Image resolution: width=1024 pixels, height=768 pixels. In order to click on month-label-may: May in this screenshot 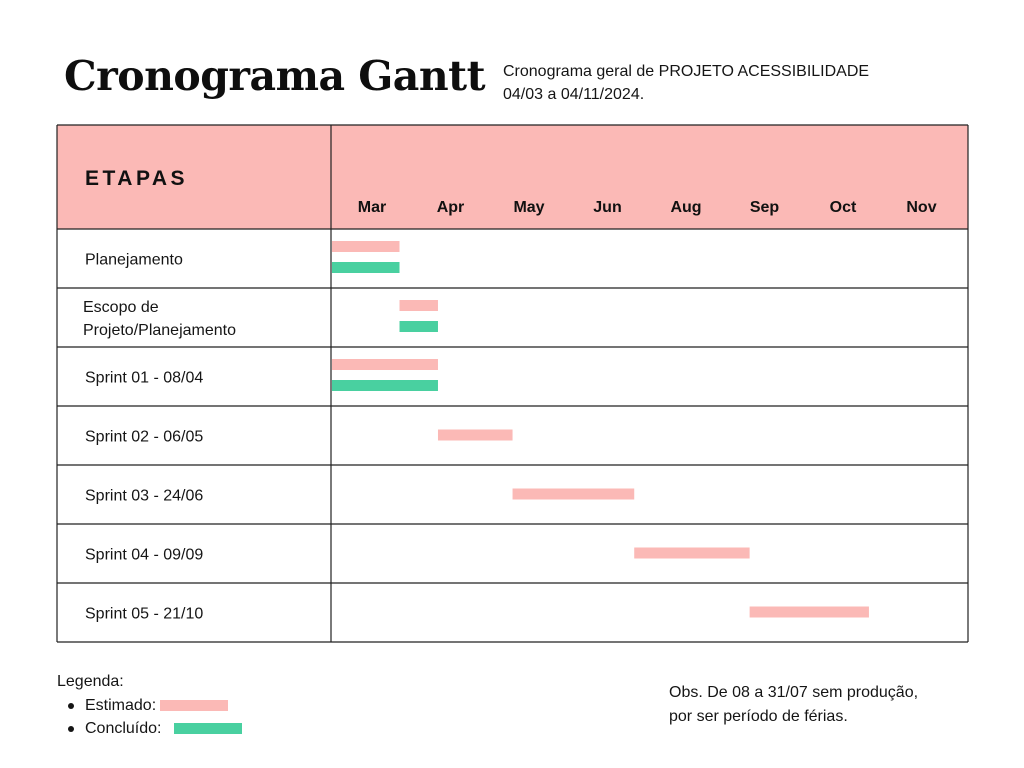, I will do `click(528, 207)`.